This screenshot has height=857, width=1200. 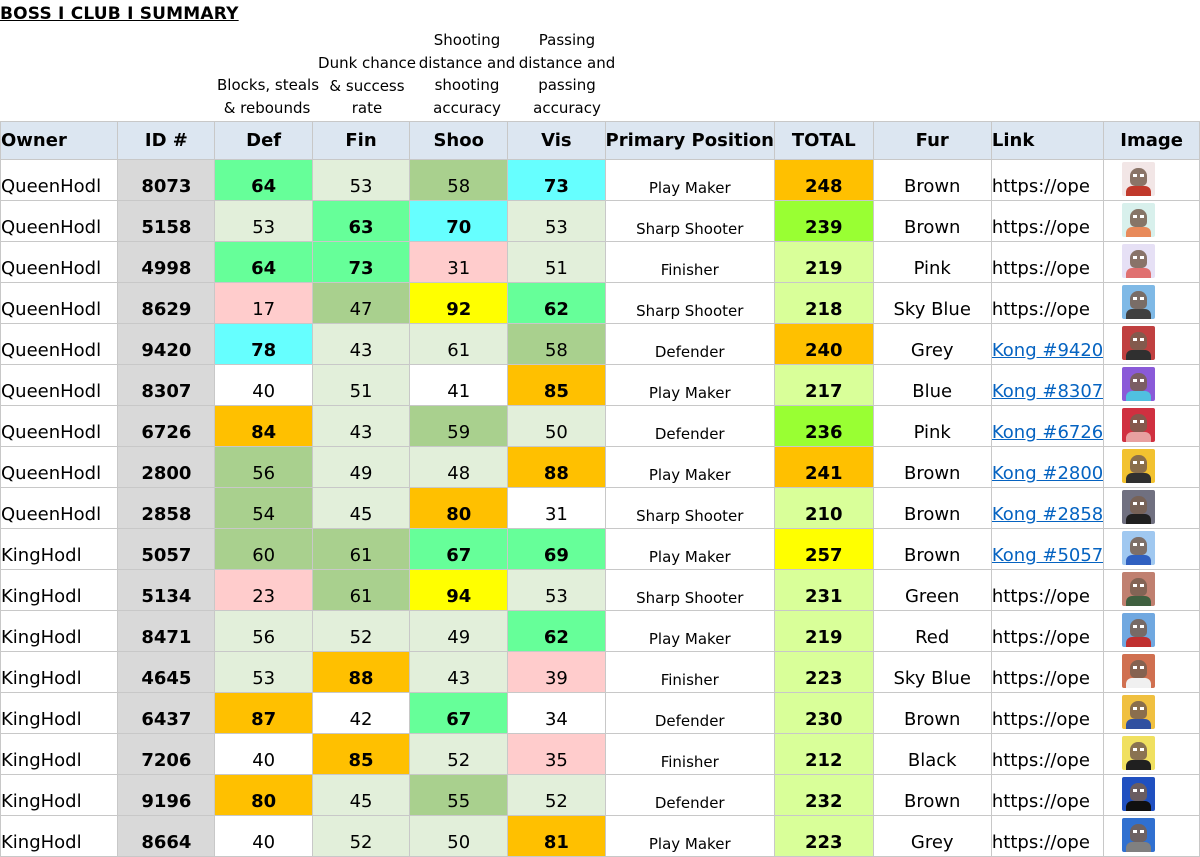 I want to click on total-cell: 239, so click(x=823, y=221).